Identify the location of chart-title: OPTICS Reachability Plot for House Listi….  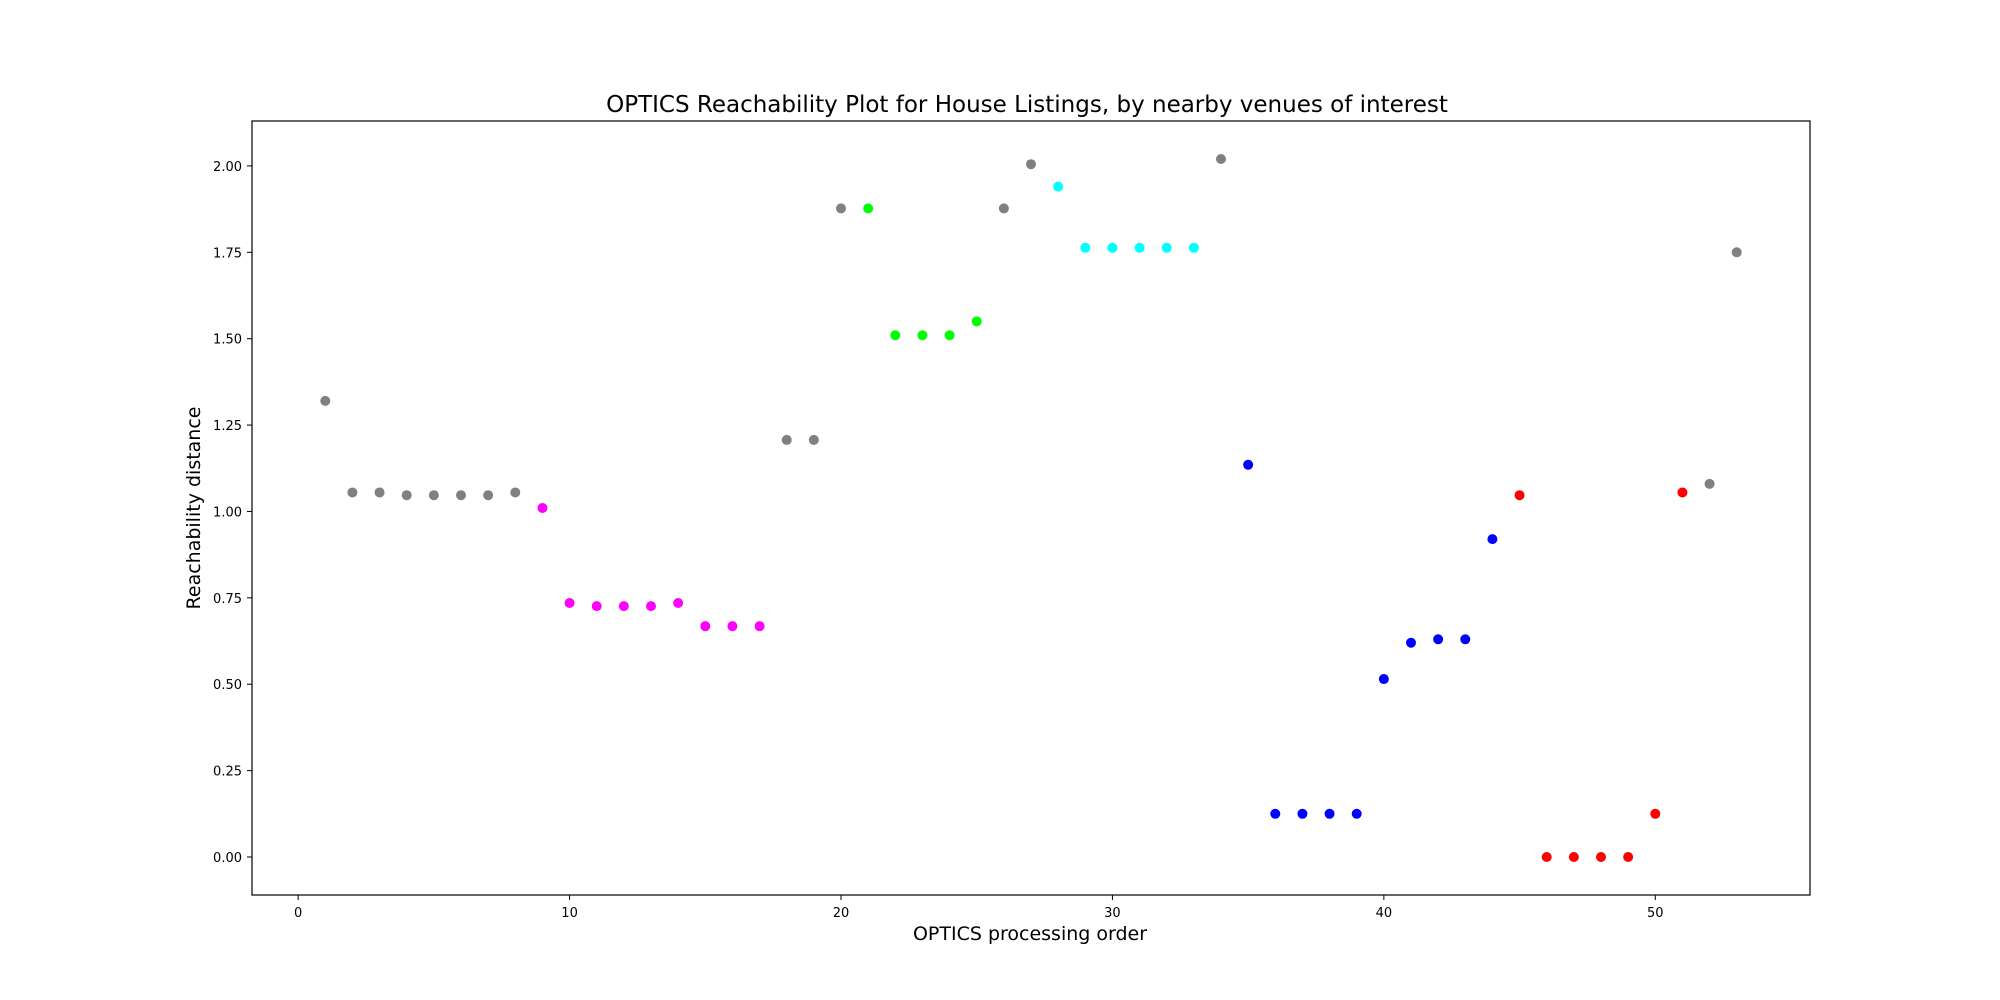
(1027, 105).